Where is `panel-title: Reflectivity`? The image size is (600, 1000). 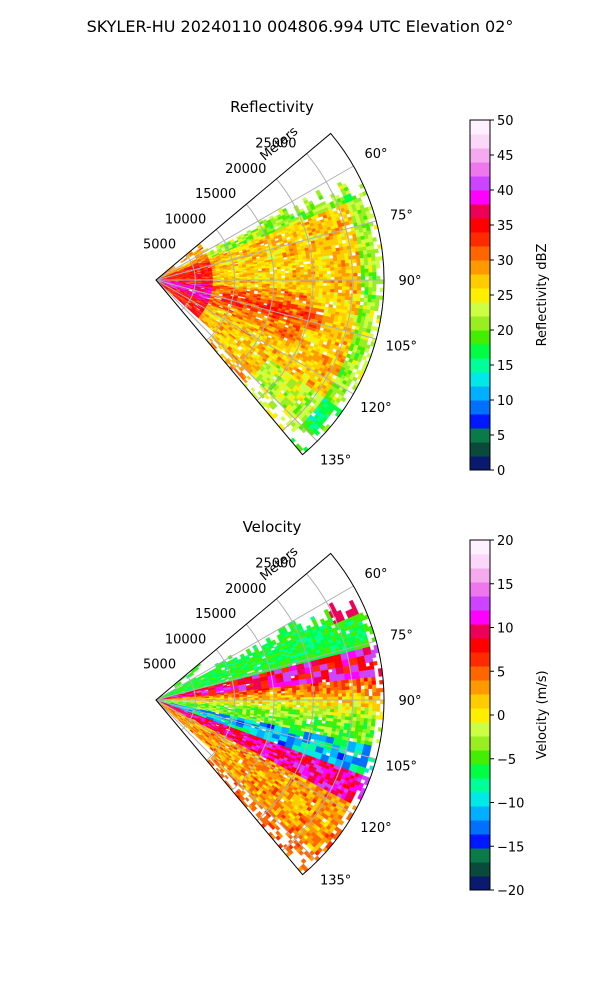
panel-title: Reflectivity is located at coordinates (272, 107).